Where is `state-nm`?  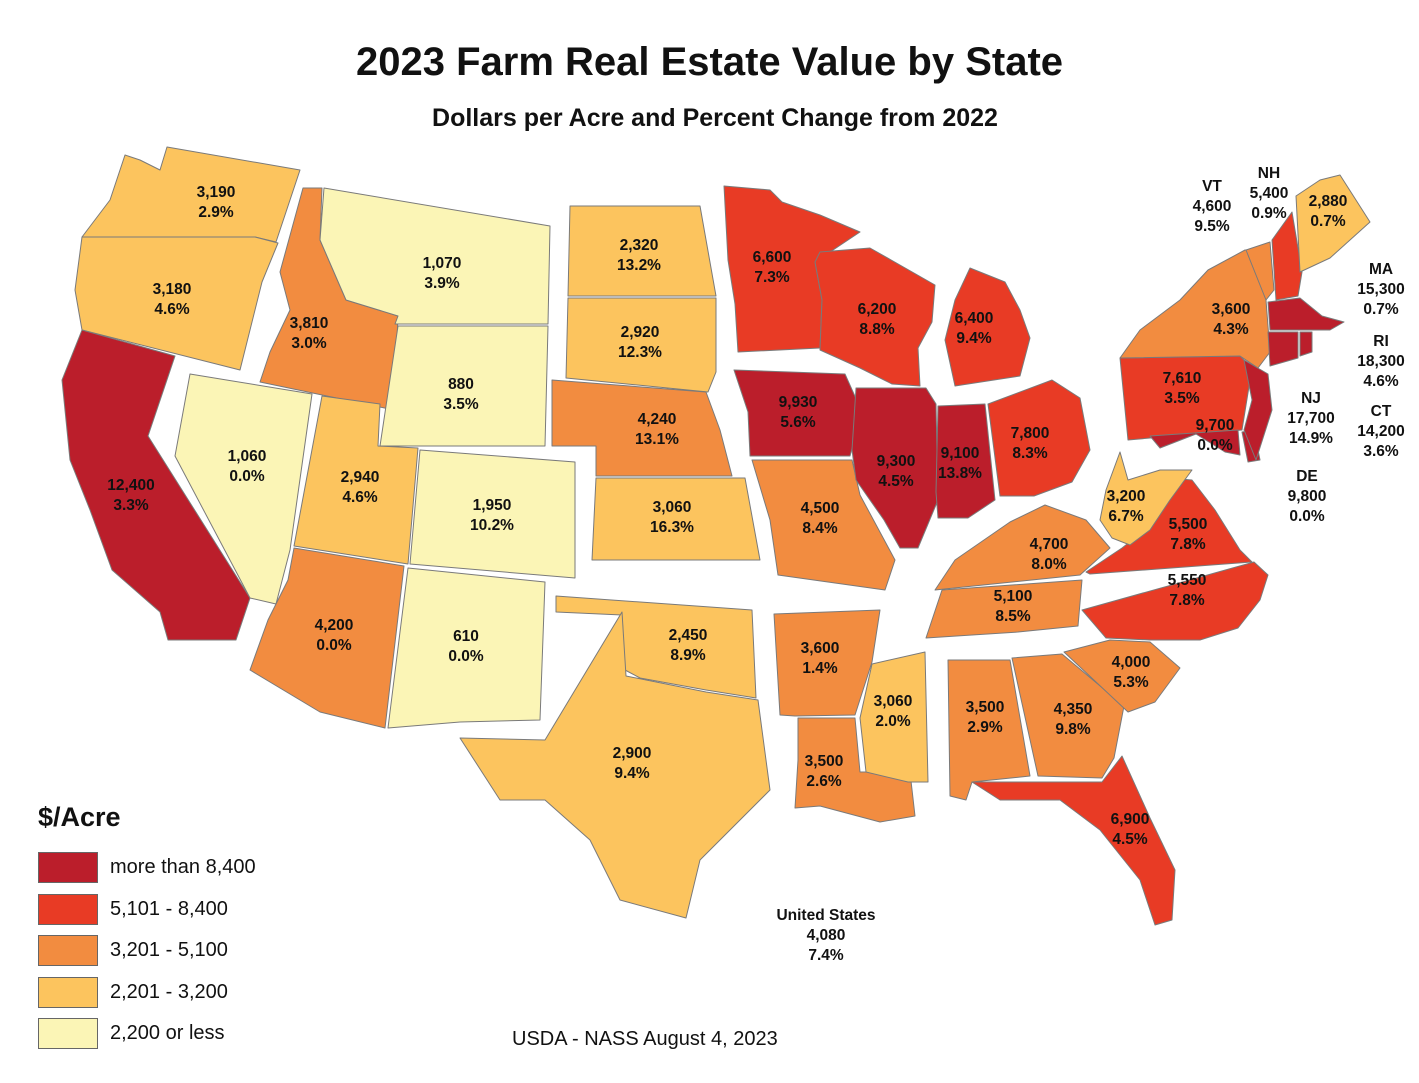
state-nm is located at coordinates (466, 648).